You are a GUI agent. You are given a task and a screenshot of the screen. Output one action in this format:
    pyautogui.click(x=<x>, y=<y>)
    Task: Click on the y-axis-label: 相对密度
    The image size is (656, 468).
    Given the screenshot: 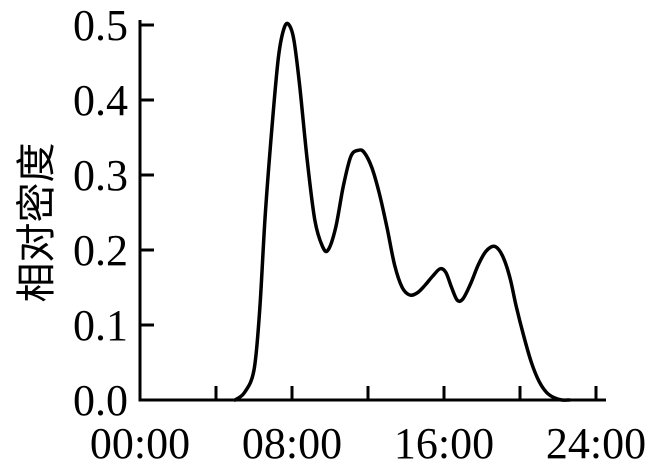 What is the action you would take?
    pyautogui.click(x=37, y=223)
    